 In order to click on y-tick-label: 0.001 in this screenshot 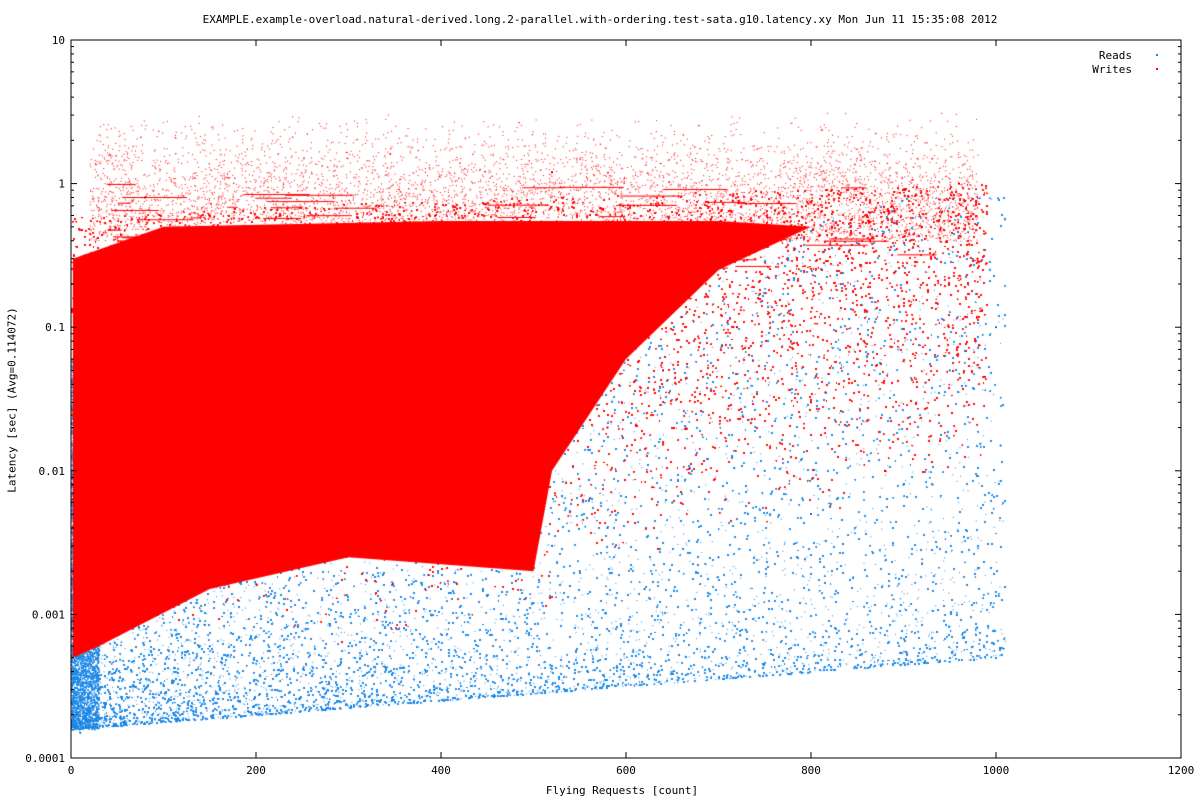, I will do `click(48, 614)`.